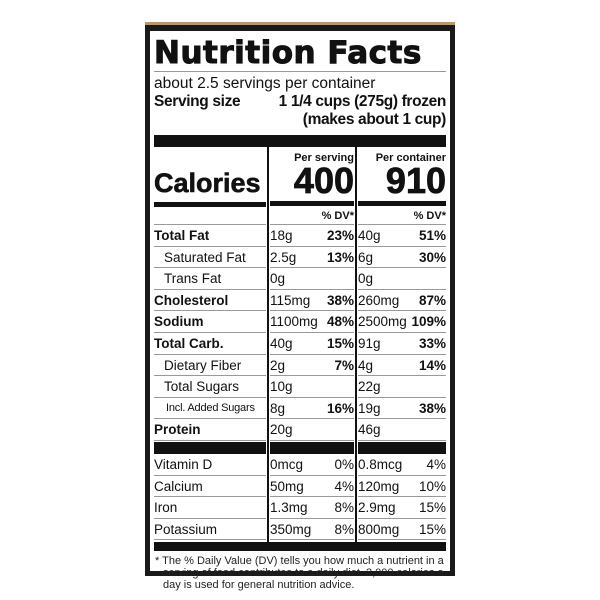 The image size is (600, 600). I want to click on nutrient-per-serving: 0g, so click(312, 279).